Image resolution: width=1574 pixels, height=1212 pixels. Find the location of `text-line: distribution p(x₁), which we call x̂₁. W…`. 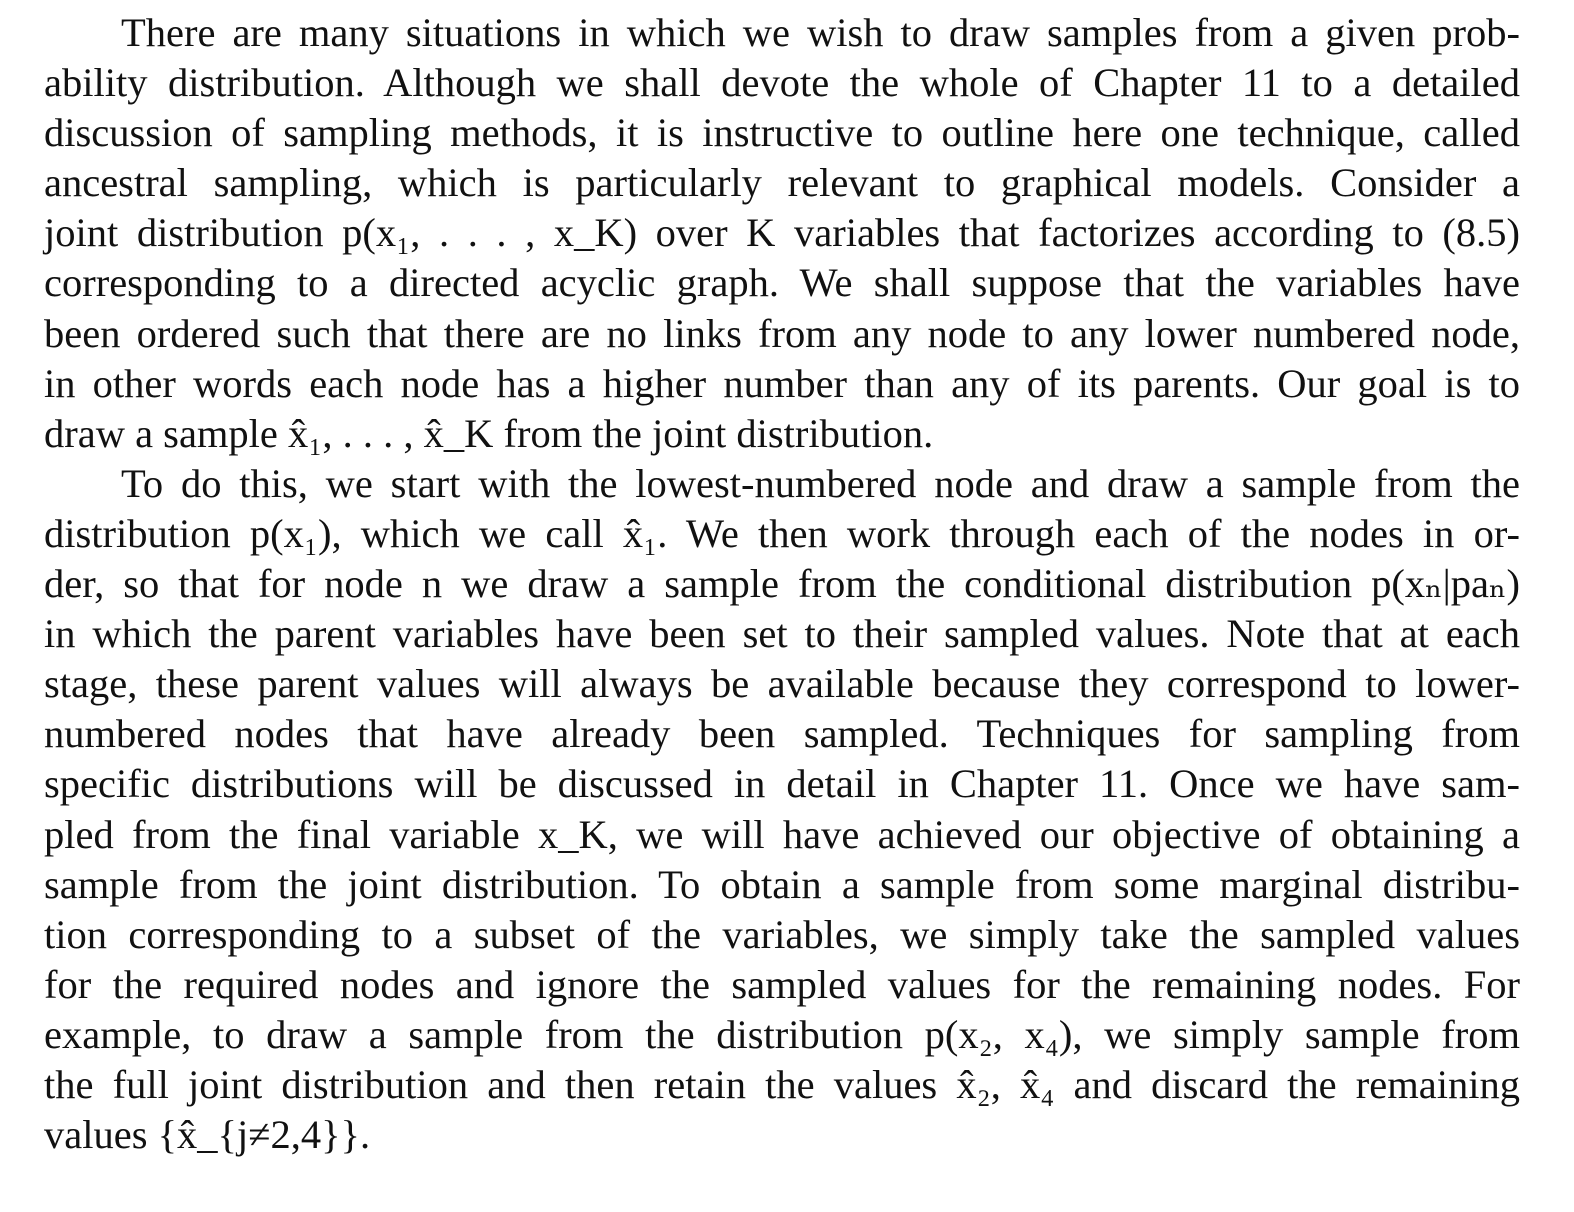

text-line: distribution p(x₁), which we call x̂₁. W… is located at coordinates (782, 533).